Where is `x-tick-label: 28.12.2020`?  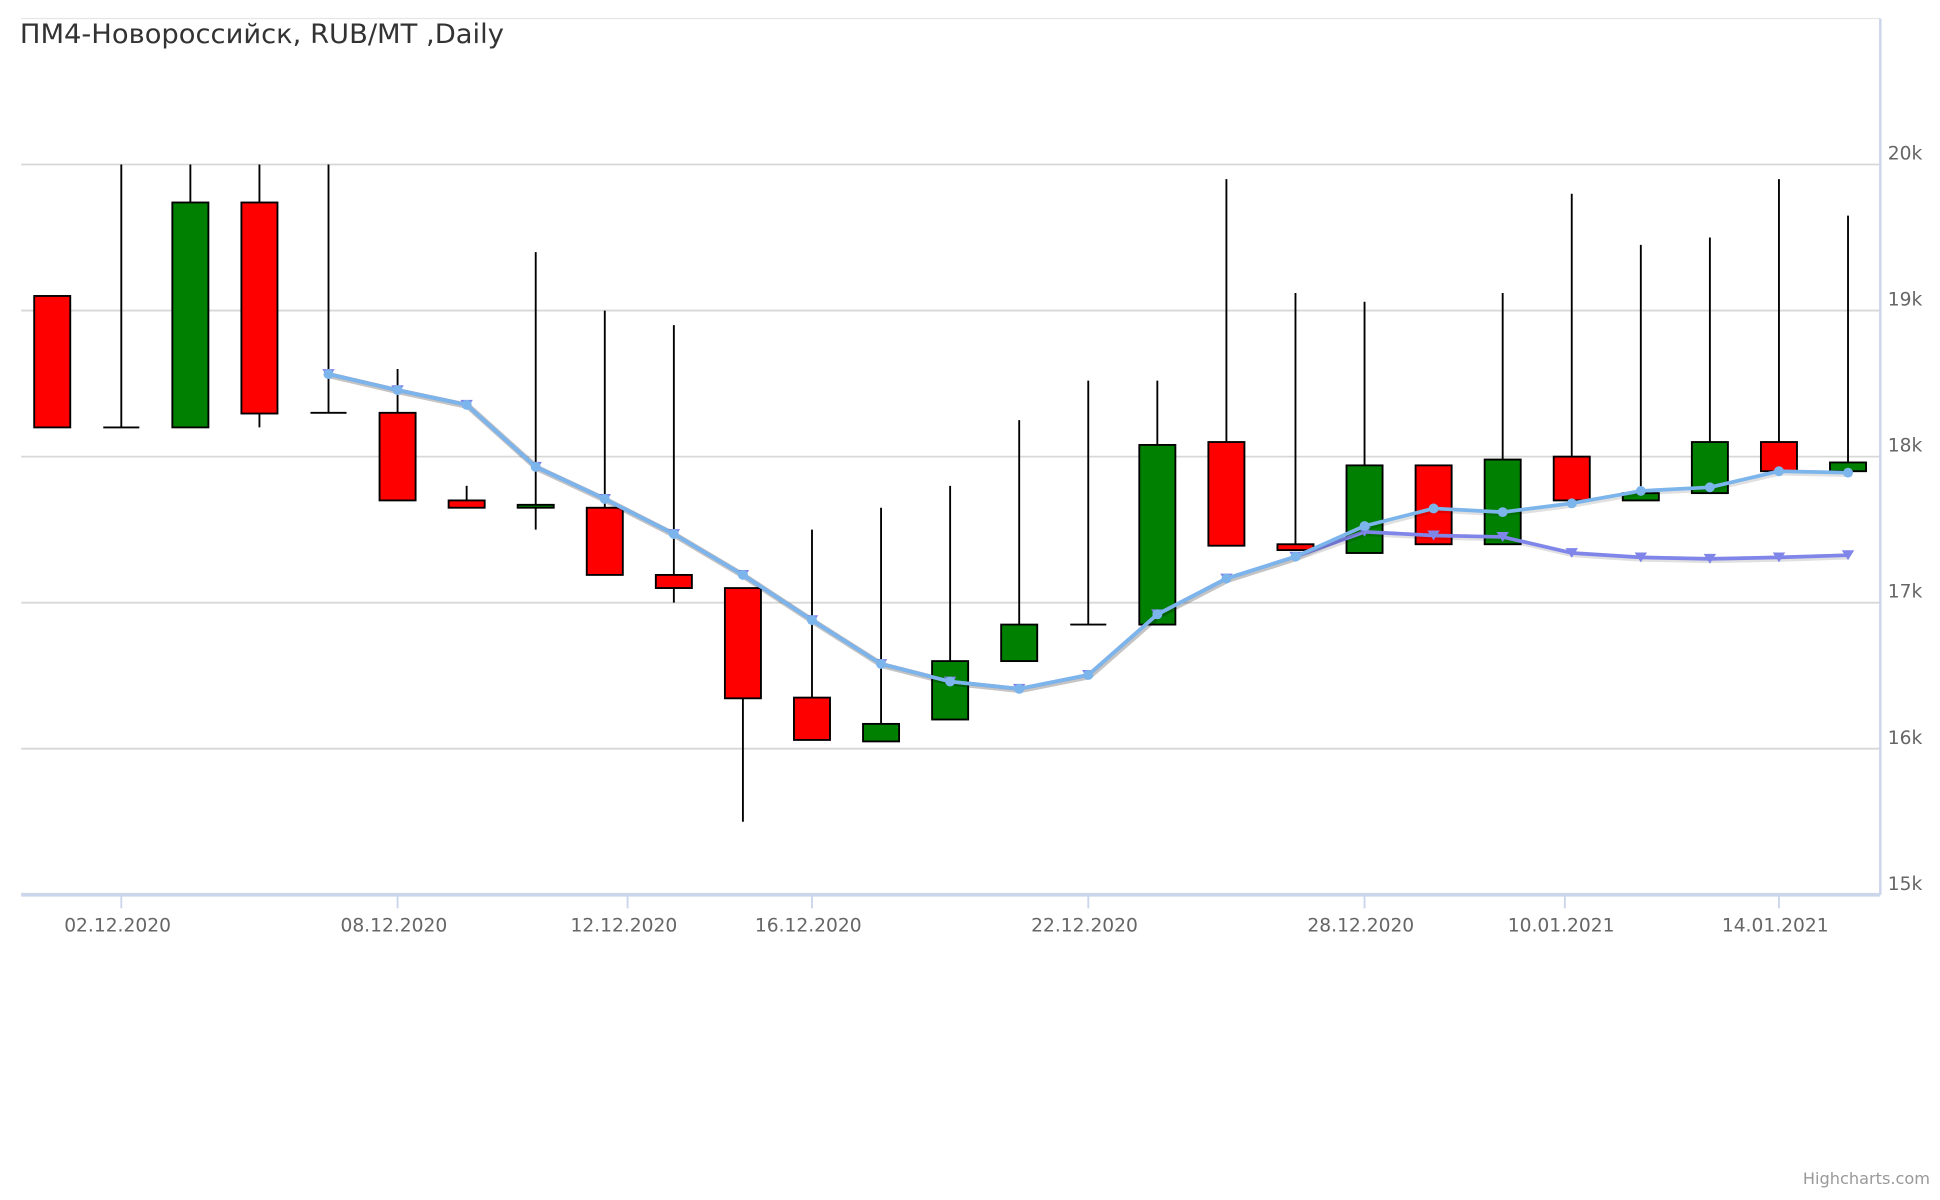 x-tick-label: 28.12.2020 is located at coordinates (1360, 926).